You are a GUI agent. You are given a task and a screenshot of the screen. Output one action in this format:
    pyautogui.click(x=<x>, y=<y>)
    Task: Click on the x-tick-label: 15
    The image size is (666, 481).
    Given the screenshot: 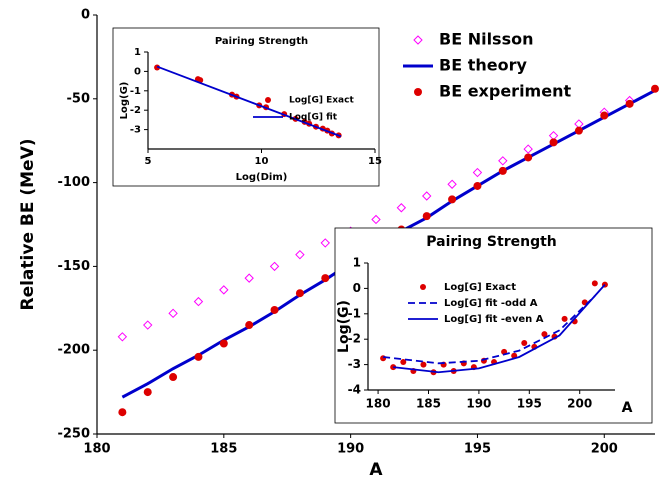 What is the action you would take?
    pyautogui.click(x=375, y=161)
    